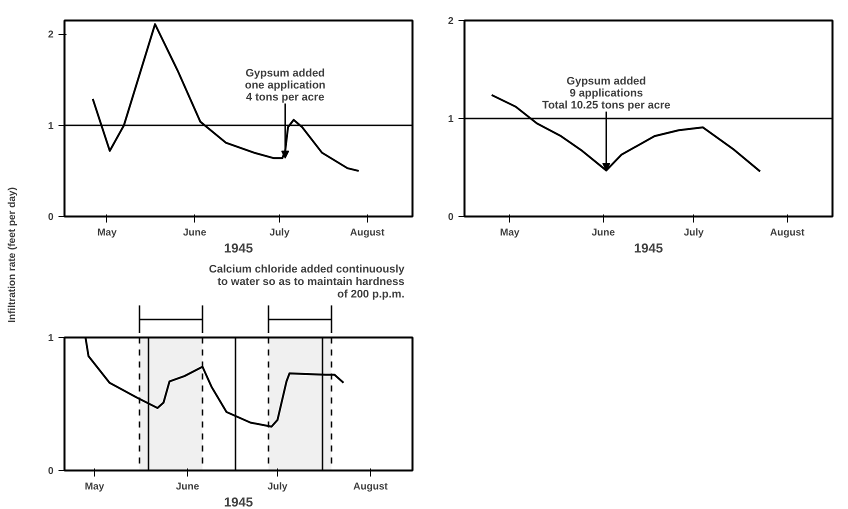 This screenshot has height=509, width=848. I want to click on y-axis-title: Infiltration rate (feet per day), so click(12, 255).